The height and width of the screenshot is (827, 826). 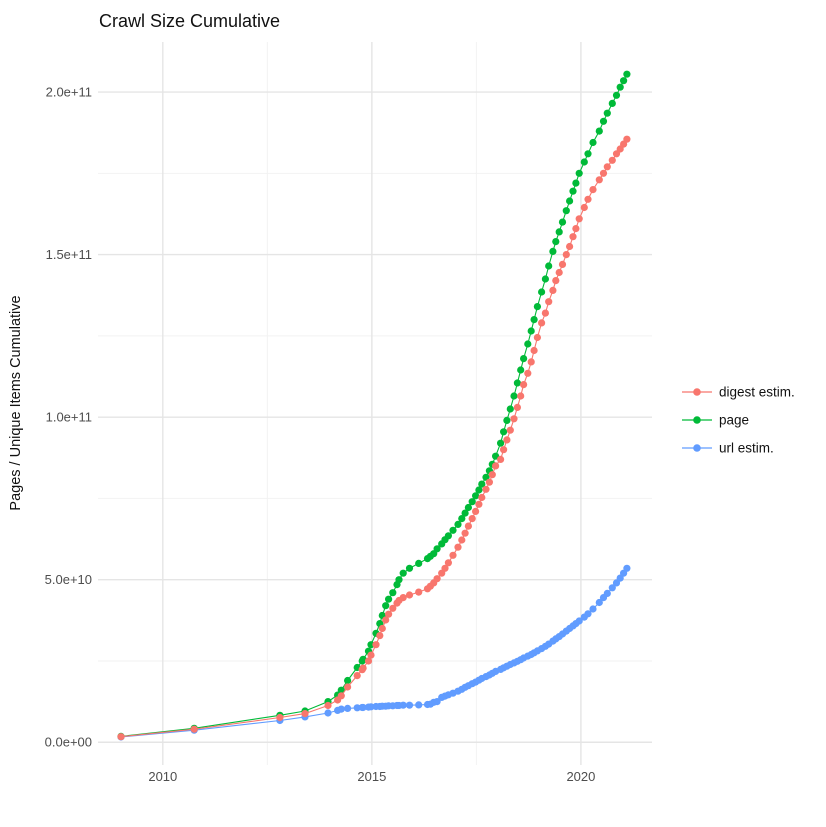 What do you see at coordinates (16, 402) in the screenshot?
I see `y-axis-title: Pages / Unique Items Cumulative` at bounding box center [16, 402].